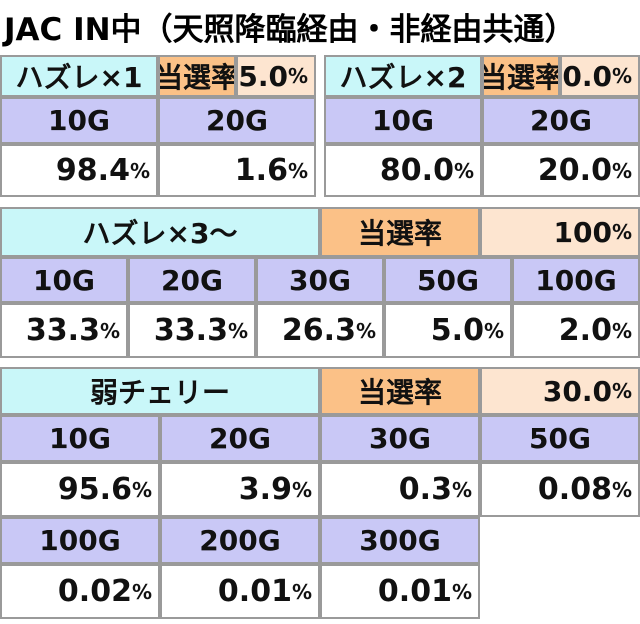  What do you see at coordinates (263, 76) in the screenshot?
I see `number: 25.0` at bounding box center [263, 76].